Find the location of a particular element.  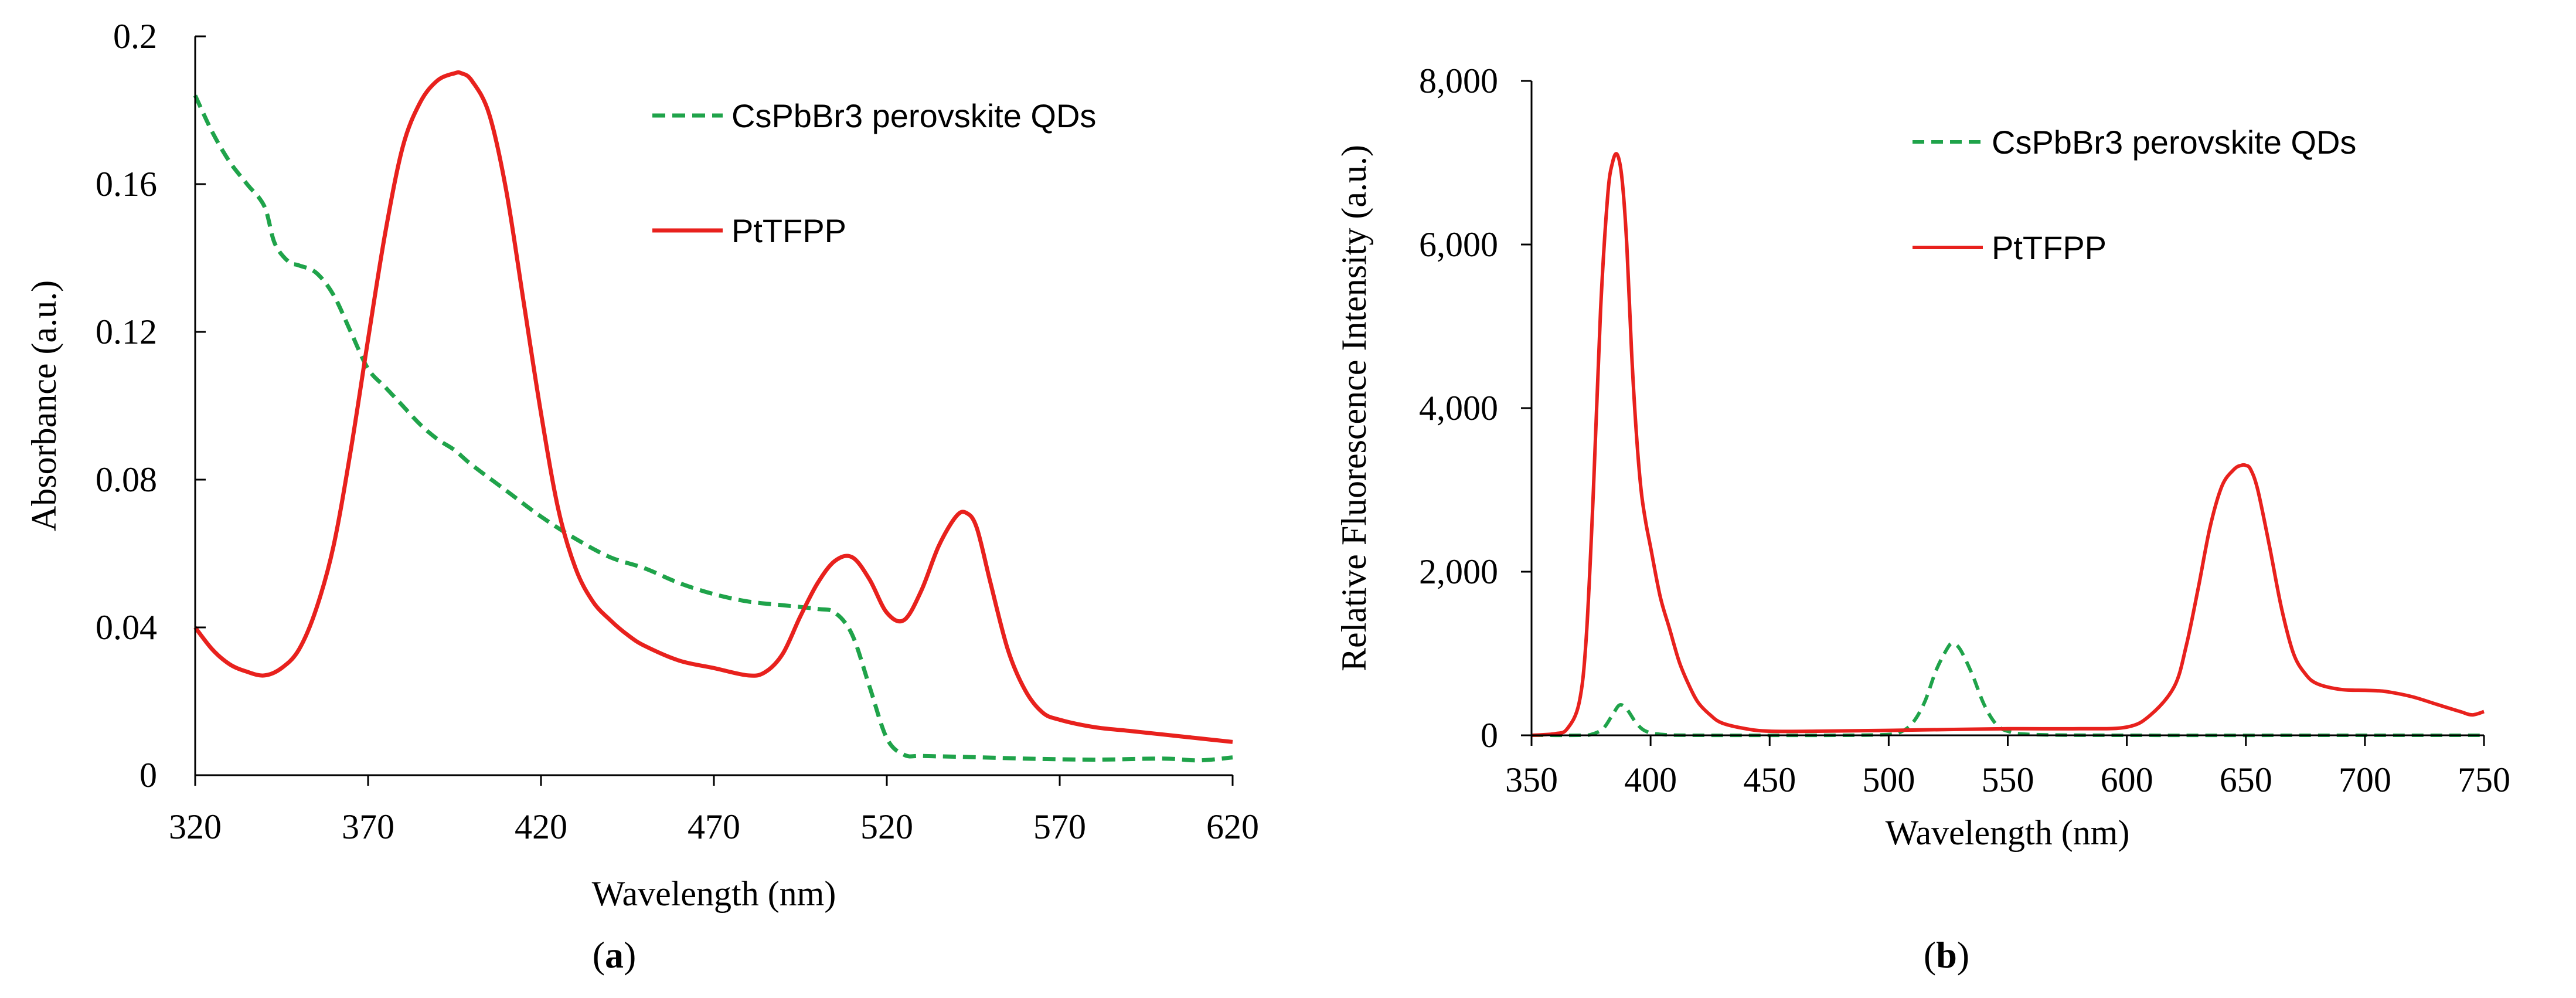

panel-a-y-tick-label-0: 0 is located at coordinates (148, 775).